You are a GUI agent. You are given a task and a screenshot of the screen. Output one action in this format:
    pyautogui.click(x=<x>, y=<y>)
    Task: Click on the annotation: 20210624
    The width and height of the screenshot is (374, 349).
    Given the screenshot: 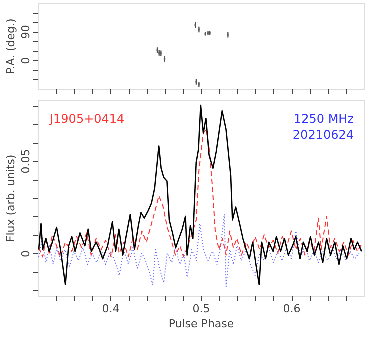 What is the action you would take?
    pyautogui.click(x=323, y=135)
    